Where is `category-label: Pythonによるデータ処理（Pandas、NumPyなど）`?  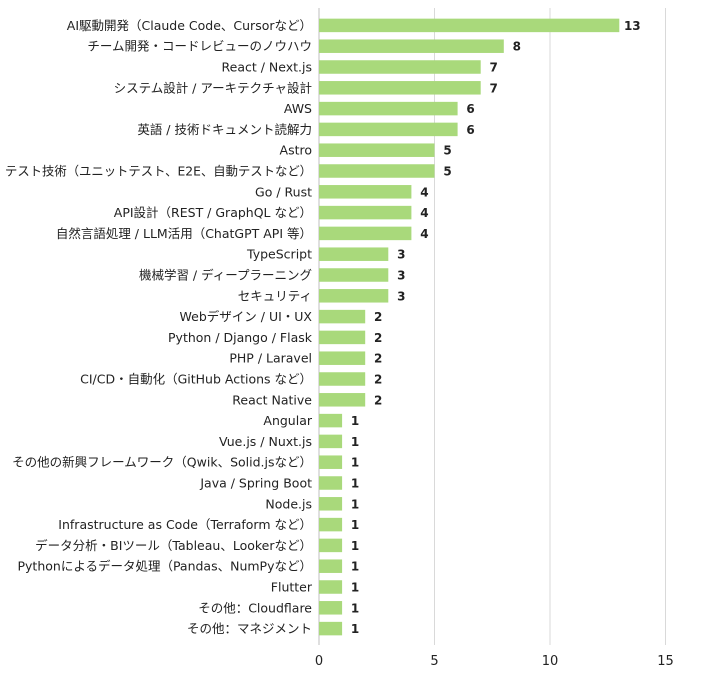
category-label: Pythonによるデータ処理（Pandas、NumPyなど） is located at coordinates (164, 566).